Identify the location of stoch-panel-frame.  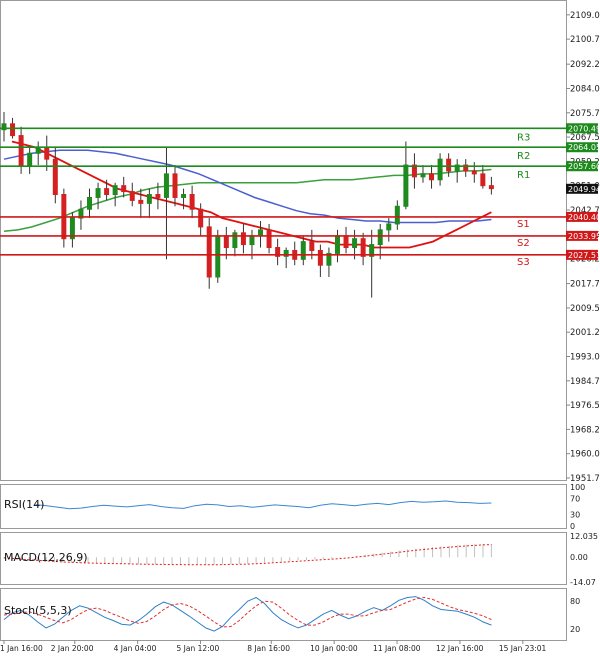
(283, 614).